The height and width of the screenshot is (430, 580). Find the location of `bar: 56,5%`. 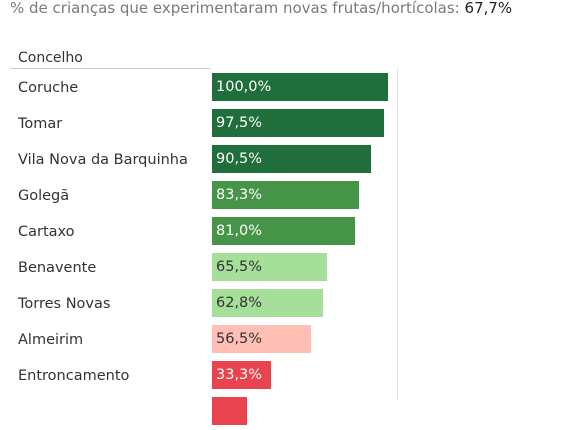

bar: 56,5% is located at coordinates (261, 339).